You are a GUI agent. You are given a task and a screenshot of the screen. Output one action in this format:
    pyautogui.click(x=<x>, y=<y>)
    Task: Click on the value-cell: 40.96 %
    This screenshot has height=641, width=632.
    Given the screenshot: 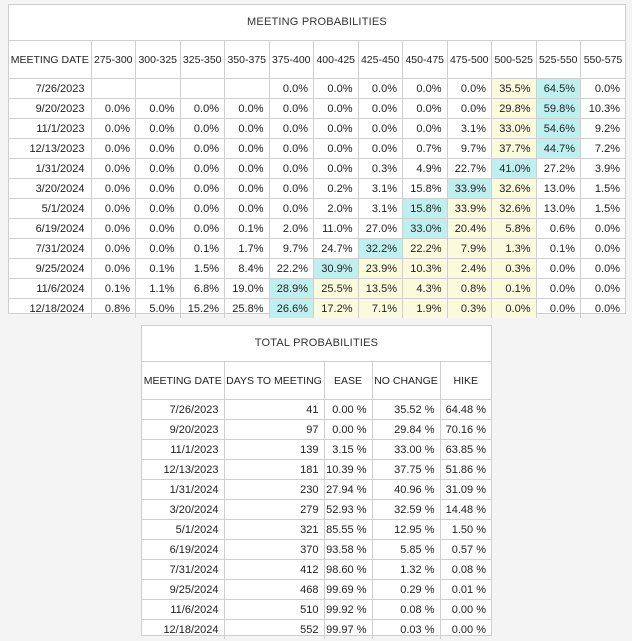 What is the action you would take?
    pyautogui.click(x=406, y=489)
    